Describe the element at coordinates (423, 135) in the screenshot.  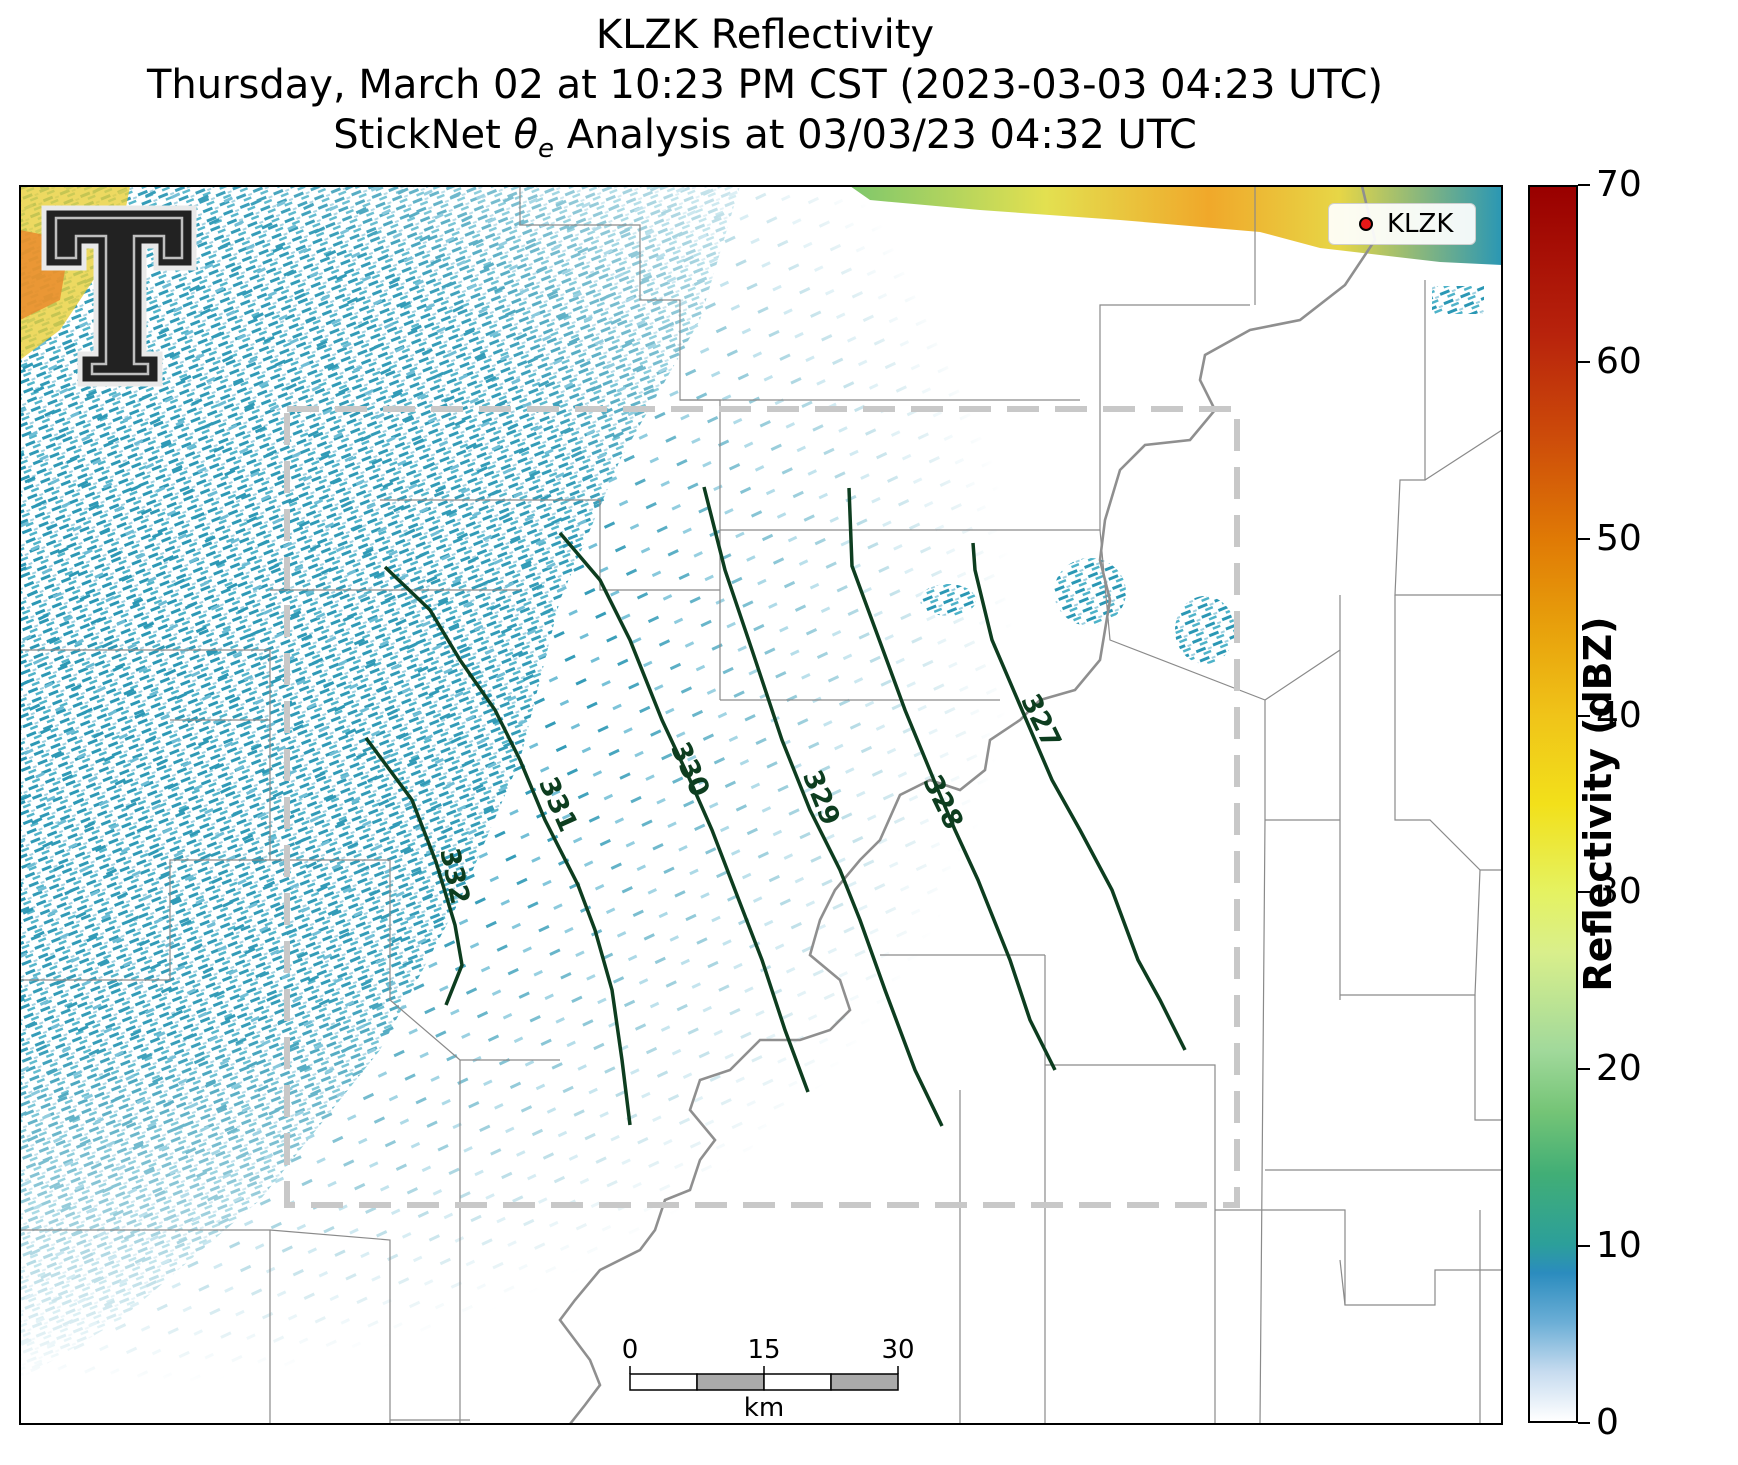
I see `title-line-3-prefix: StickNet` at that location.